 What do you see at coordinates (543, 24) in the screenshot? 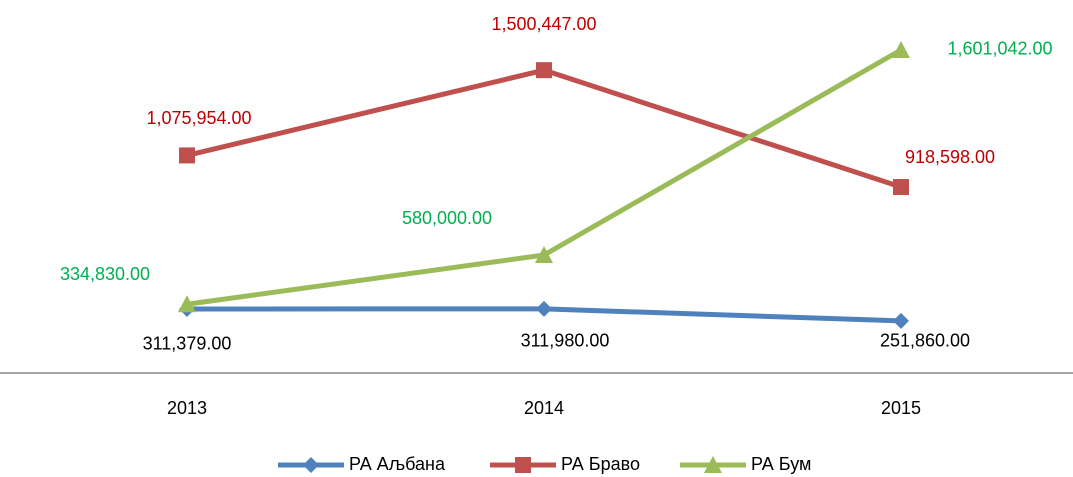
I see `data-label: 1,500,447.00` at bounding box center [543, 24].